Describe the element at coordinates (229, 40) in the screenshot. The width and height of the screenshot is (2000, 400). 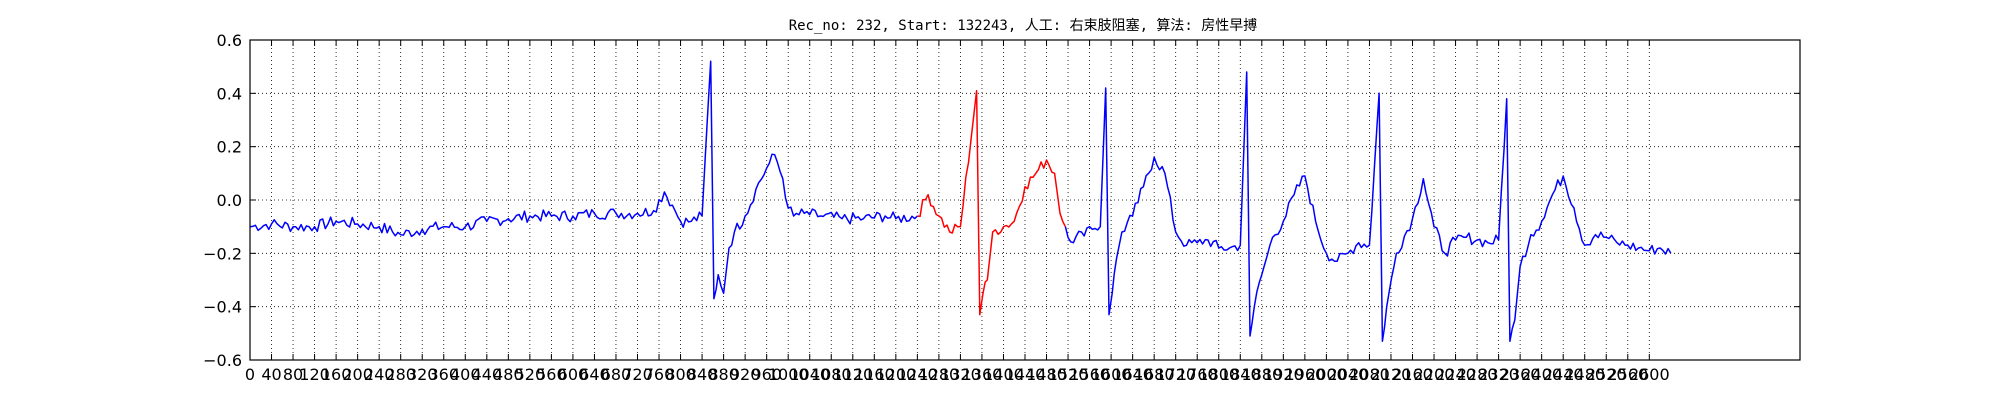
I see `y-tick-label: 0.6` at that location.